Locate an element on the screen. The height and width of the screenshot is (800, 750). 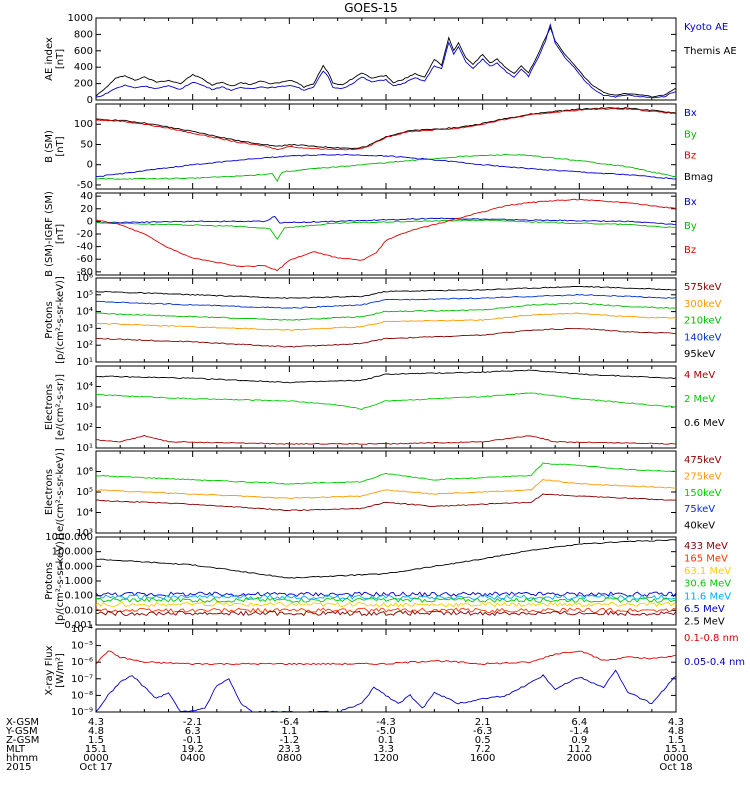
series-themis-ae is located at coordinates (386, 62).